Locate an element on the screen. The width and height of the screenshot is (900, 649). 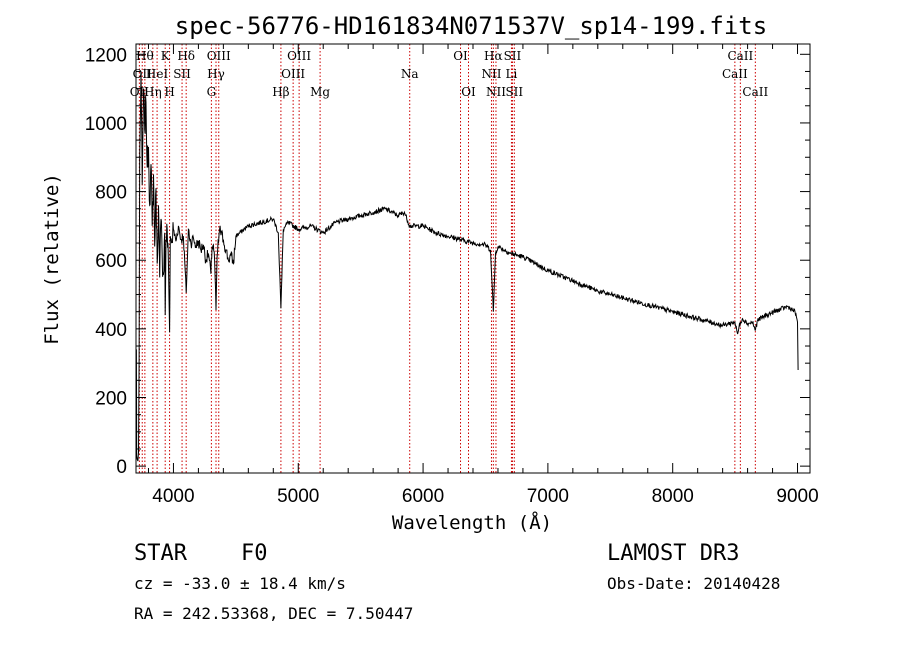
ra-dec-coordinates: RA = 242.53368, DEC = 7.50447 is located at coordinates (273, 613).